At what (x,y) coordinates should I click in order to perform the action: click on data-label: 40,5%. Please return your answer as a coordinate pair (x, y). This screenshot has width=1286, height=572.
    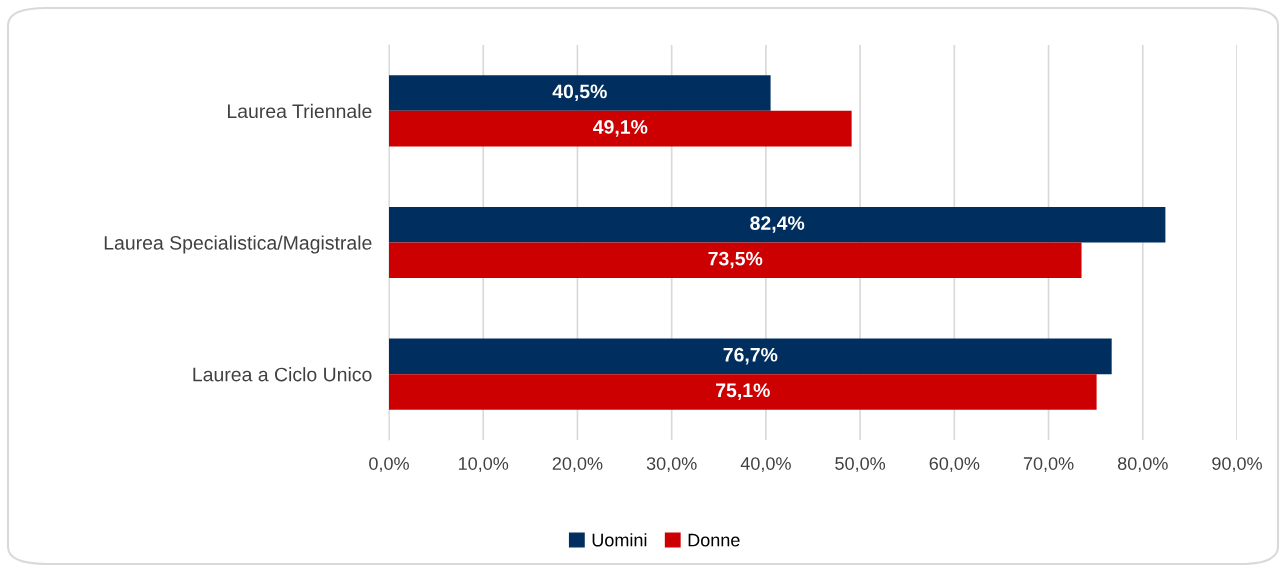
    Looking at the image, I should click on (579, 93).